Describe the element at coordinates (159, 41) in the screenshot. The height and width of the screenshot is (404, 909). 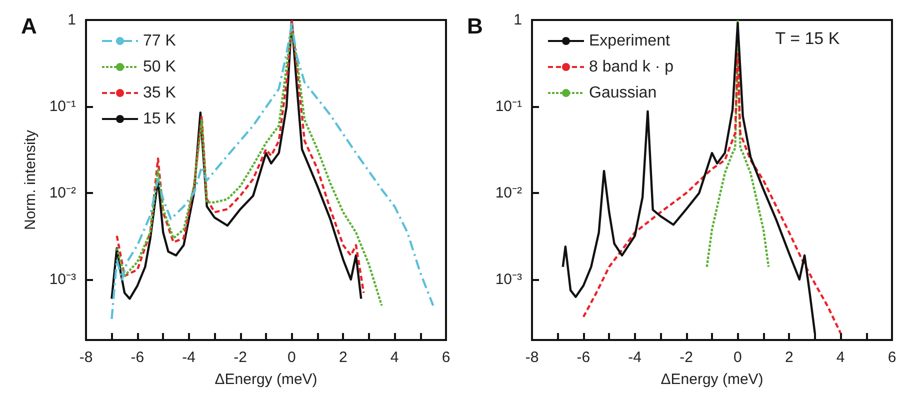
I see `legend-label: 77 K` at that location.